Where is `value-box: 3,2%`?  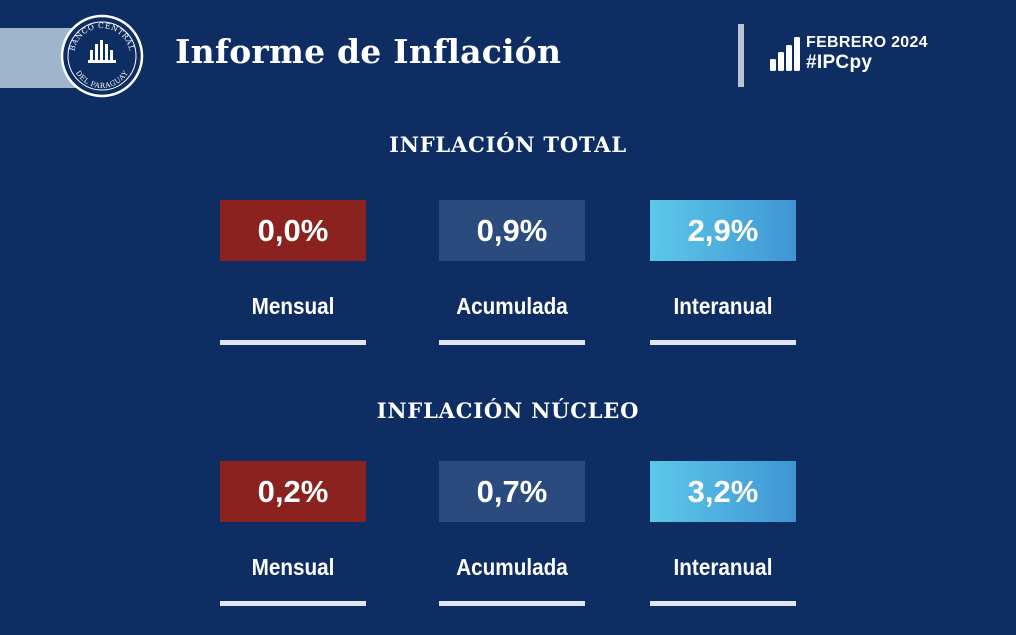 value-box: 3,2% is located at coordinates (723, 491).